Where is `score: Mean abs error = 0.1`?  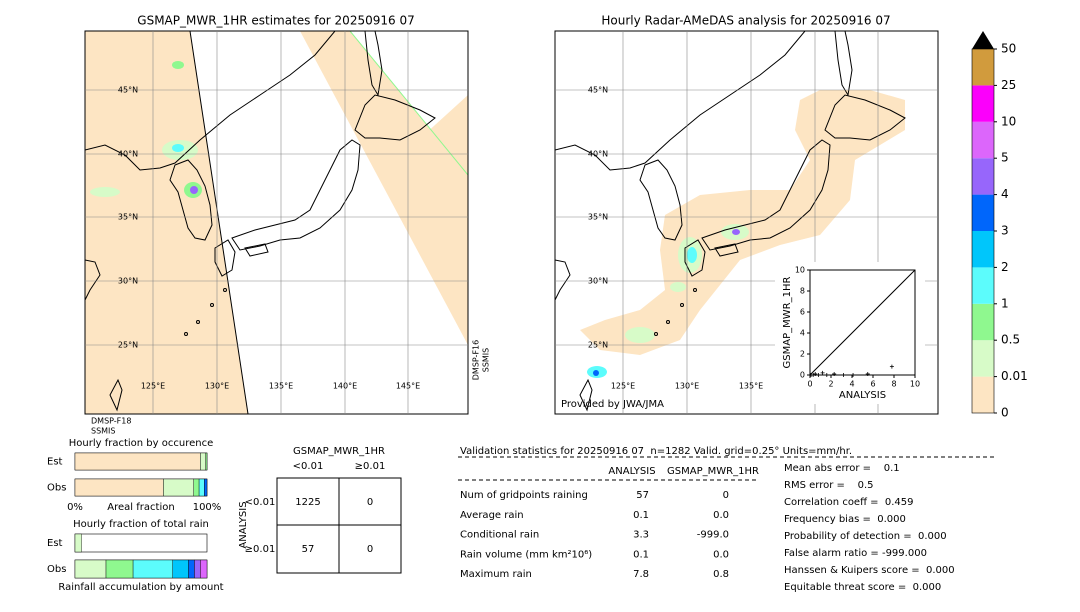
score: Mean abs error = 0.1 is located at coordinates (842, 468).